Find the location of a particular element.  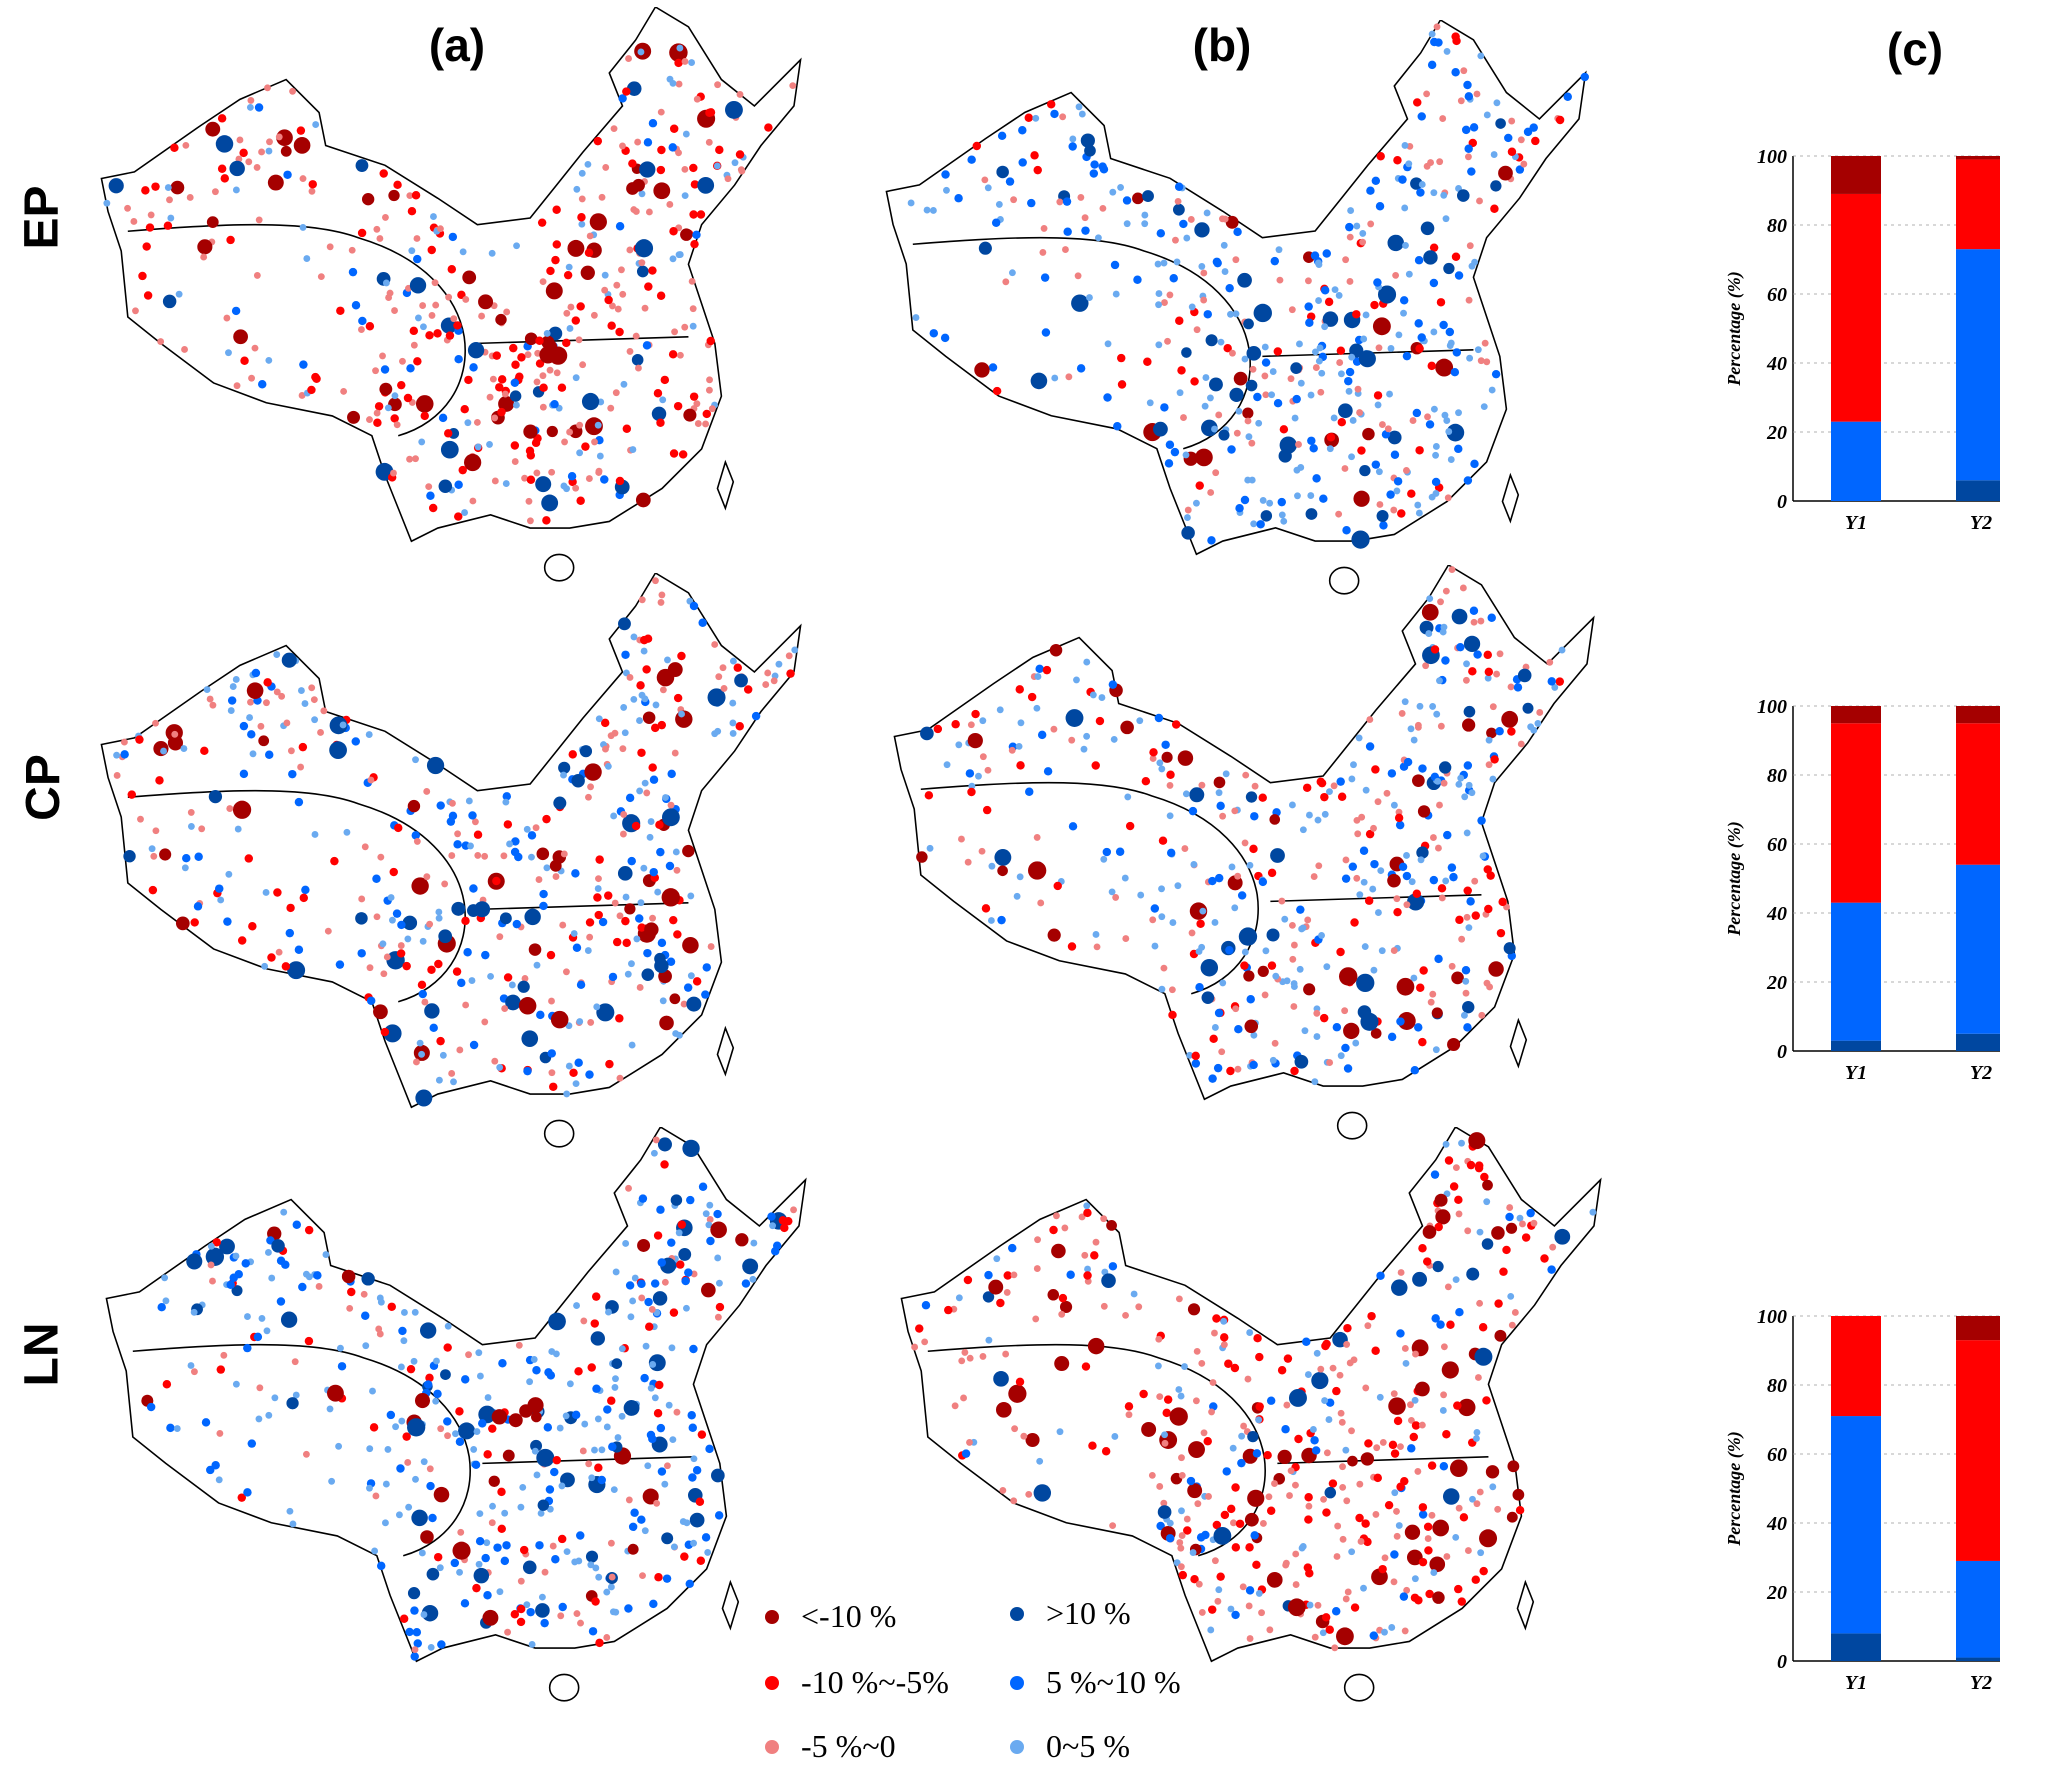

china-outline is located at coordinates (1244, 833).